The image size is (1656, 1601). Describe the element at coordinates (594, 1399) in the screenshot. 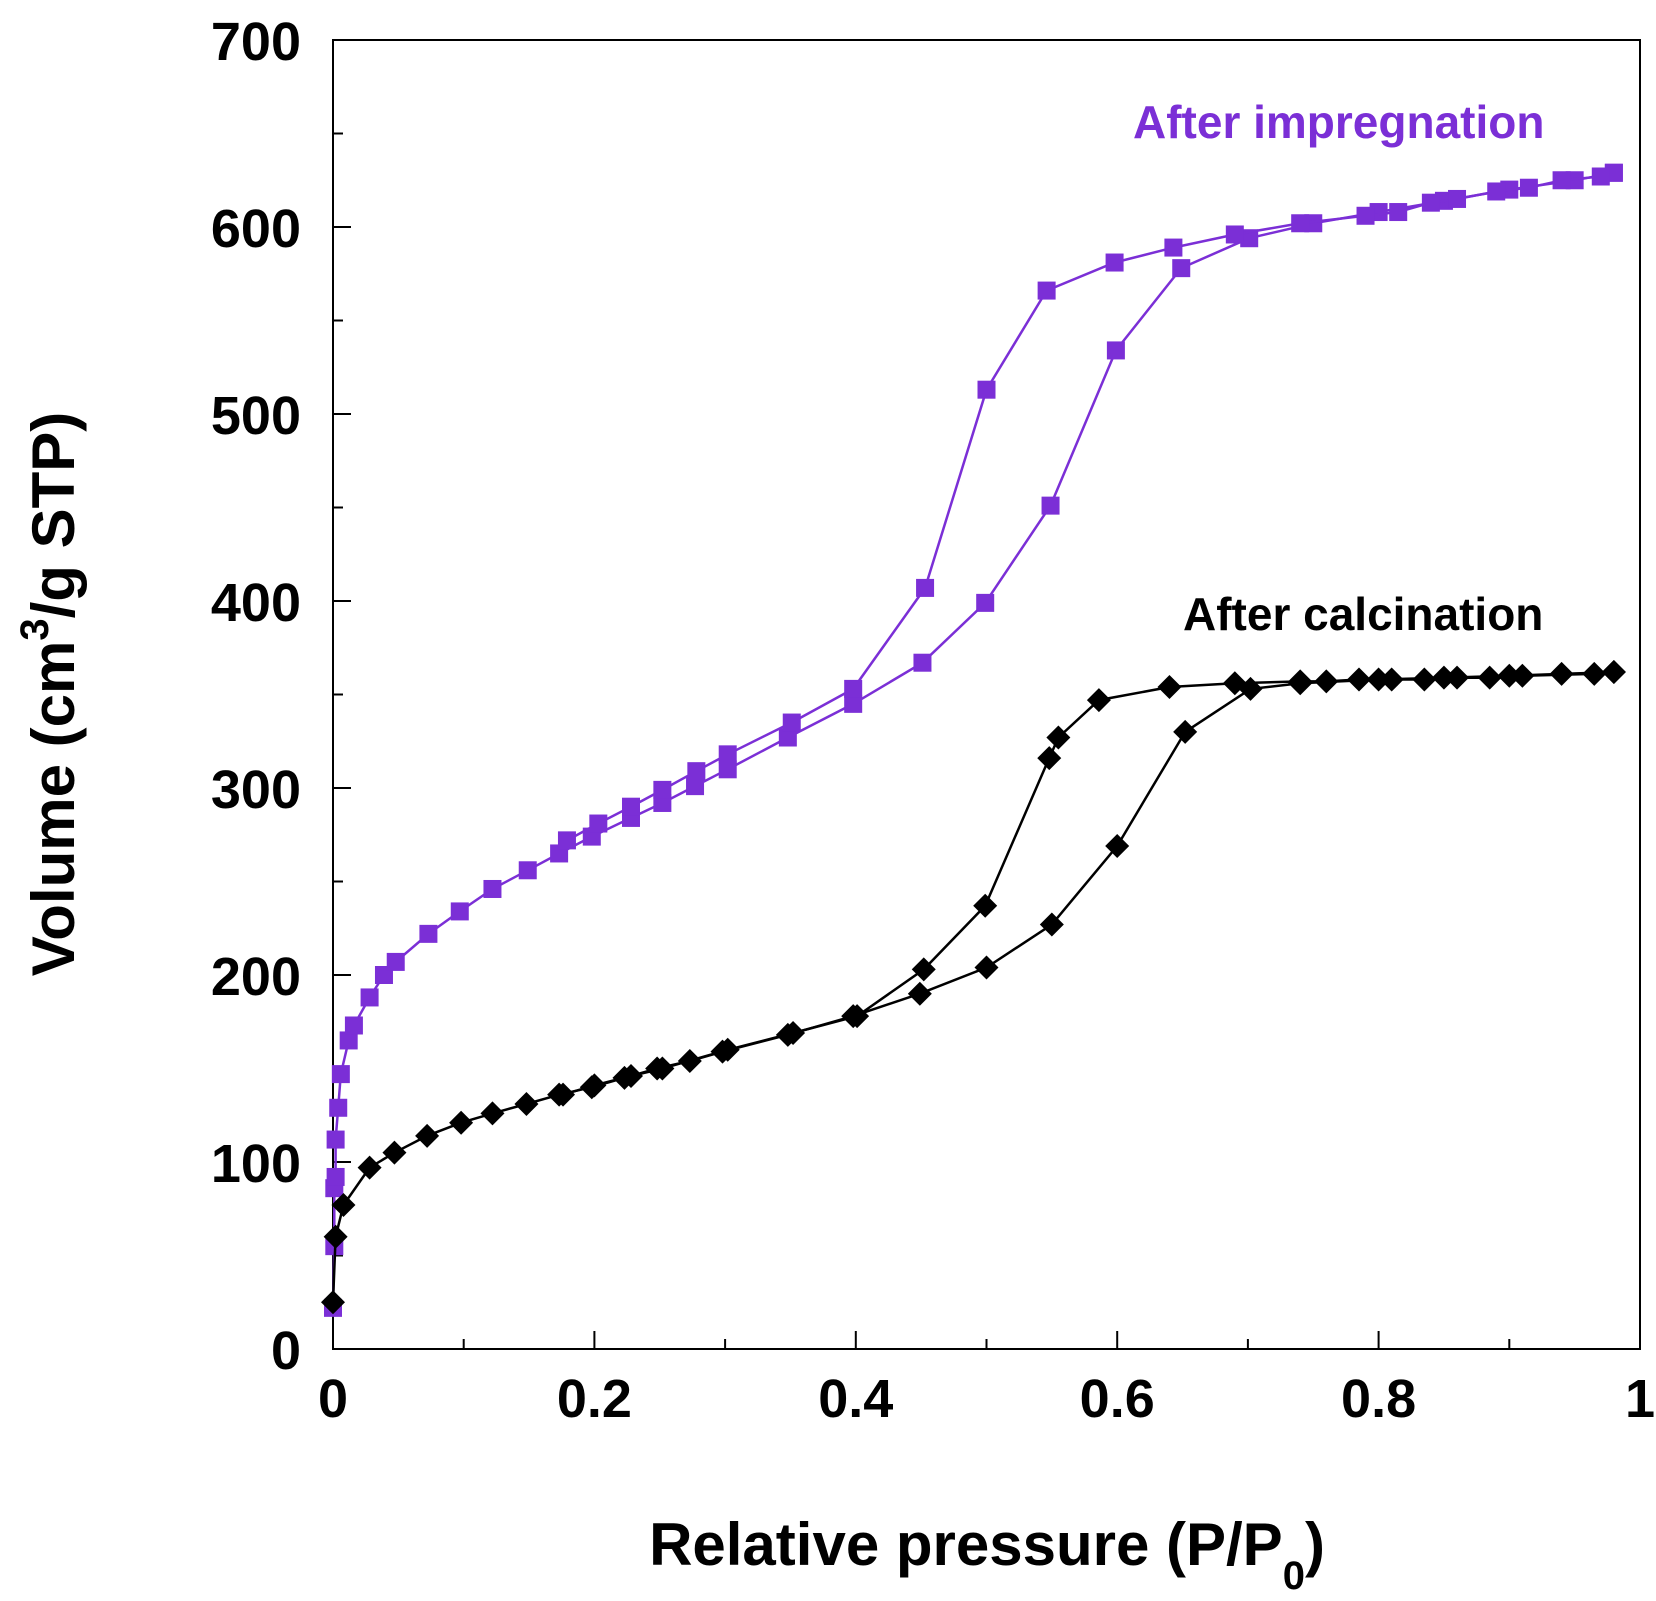

I see `x-tick-label: 0.2` at that location.